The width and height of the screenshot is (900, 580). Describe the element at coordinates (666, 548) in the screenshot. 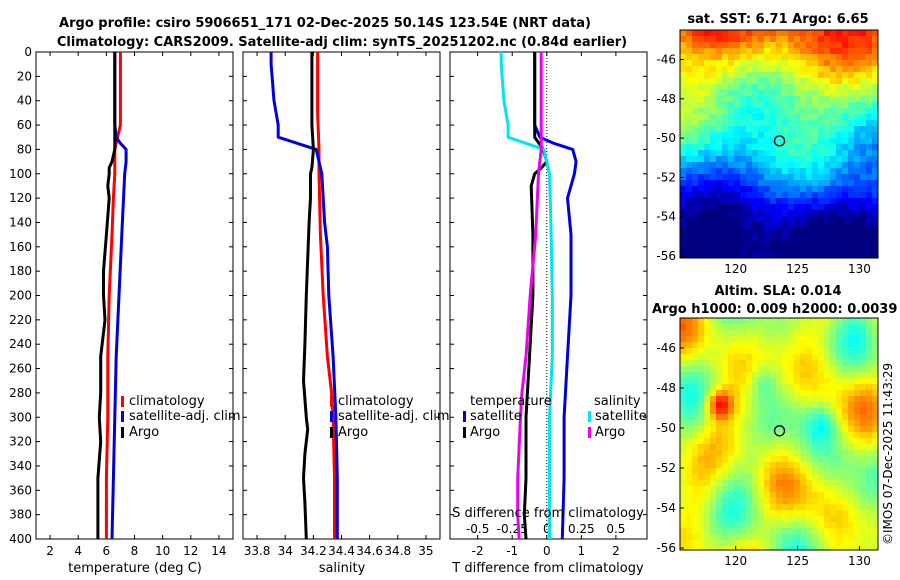

I see `map-y-tick-label: -56` at that location.